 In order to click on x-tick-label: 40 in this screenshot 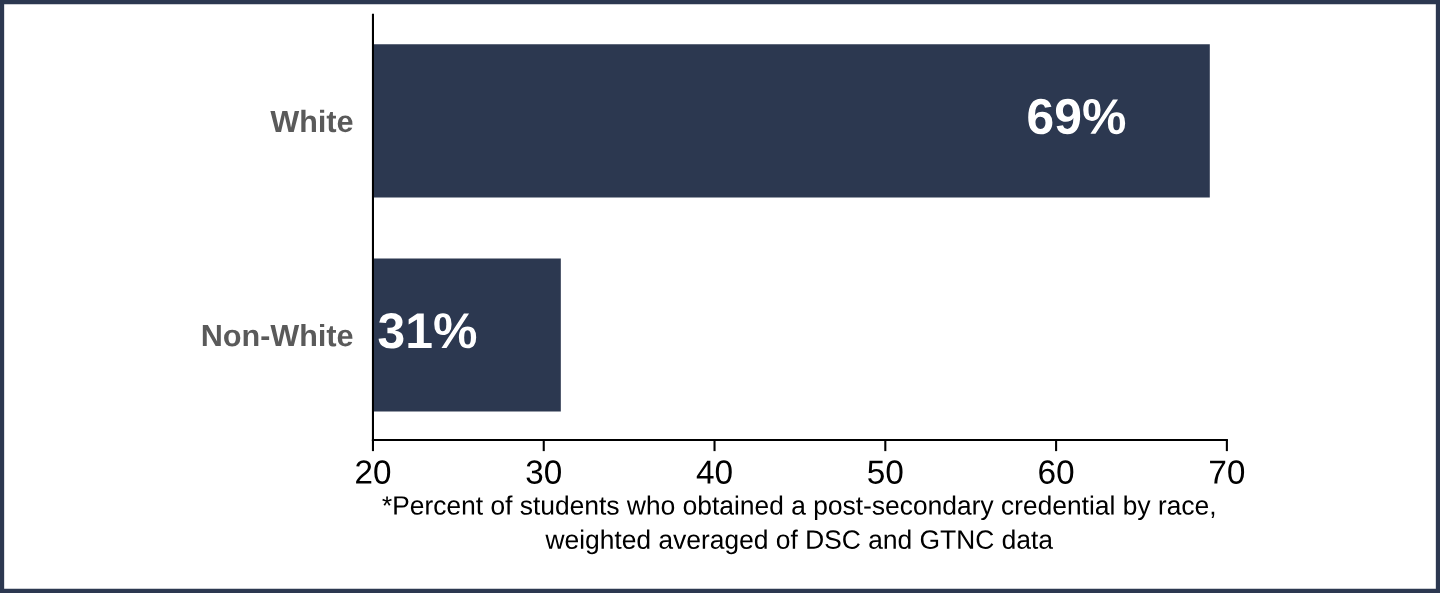, I will do `click(714, 472)`.